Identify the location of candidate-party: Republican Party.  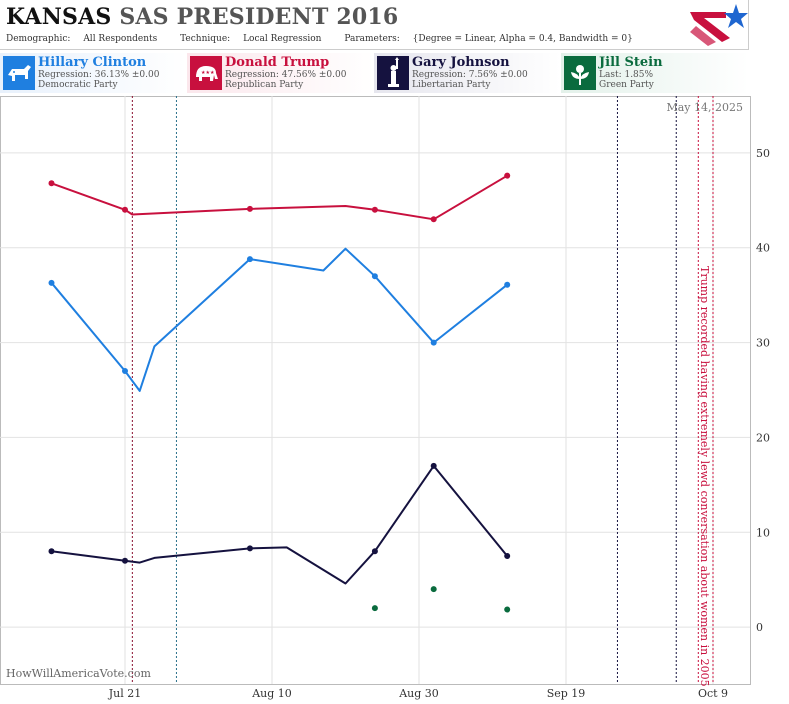
(264, 85).